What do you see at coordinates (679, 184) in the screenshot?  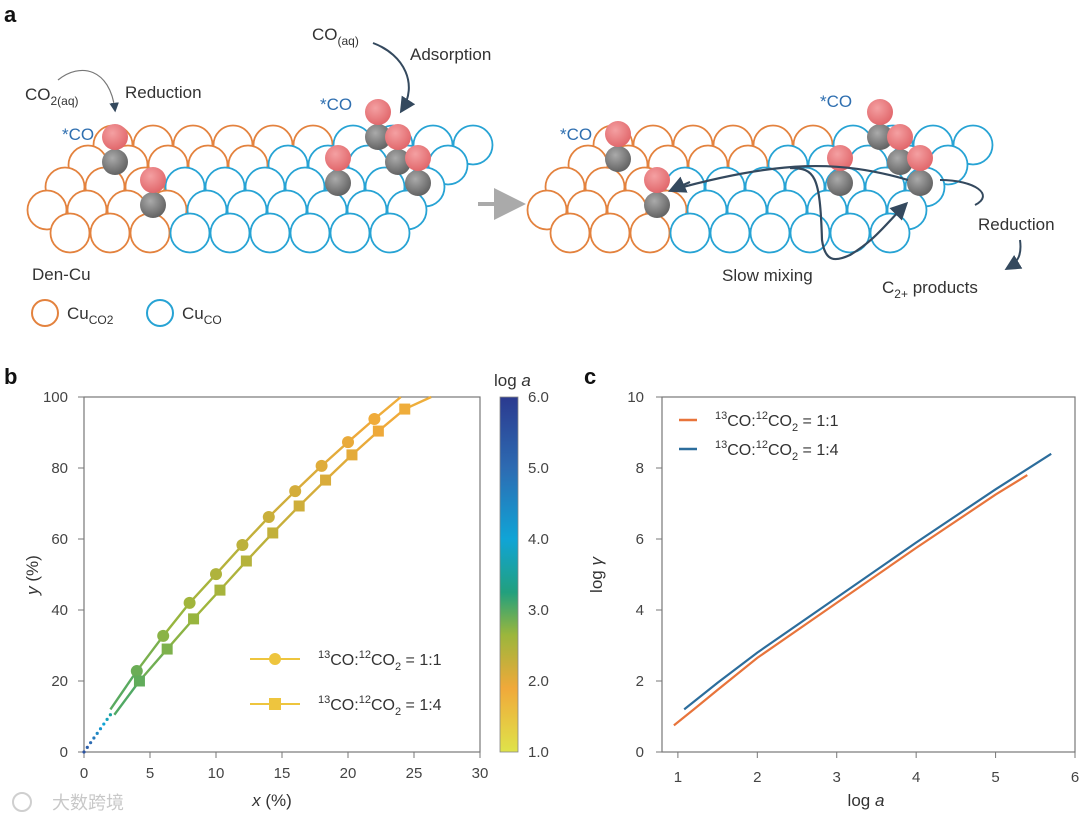 I see `slow-mixing-arrowhead-icon` at bounding box center [679, 184].